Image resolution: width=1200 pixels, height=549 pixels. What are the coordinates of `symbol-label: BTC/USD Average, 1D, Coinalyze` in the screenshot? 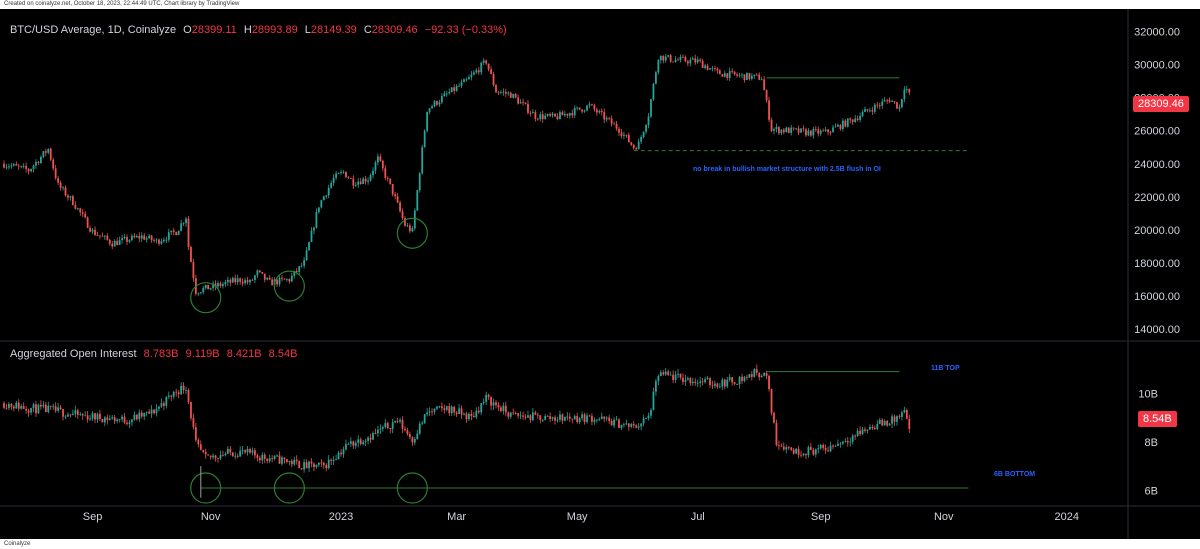 It's located at (93, 30).